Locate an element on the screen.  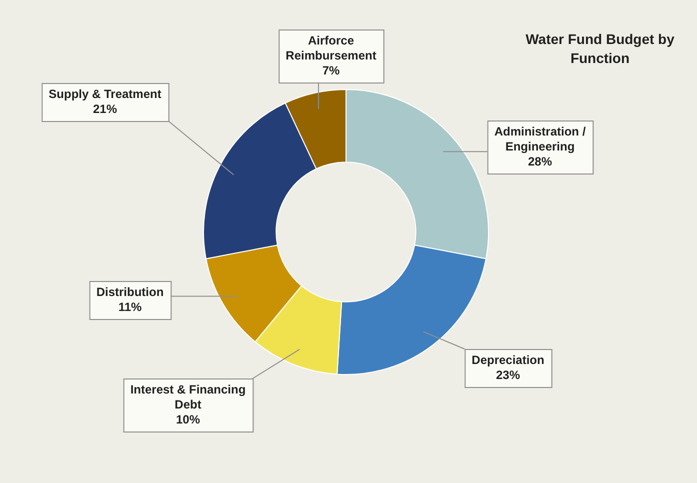
slice-label: Airforce Reimbursement is located at coordinates (331, 47).